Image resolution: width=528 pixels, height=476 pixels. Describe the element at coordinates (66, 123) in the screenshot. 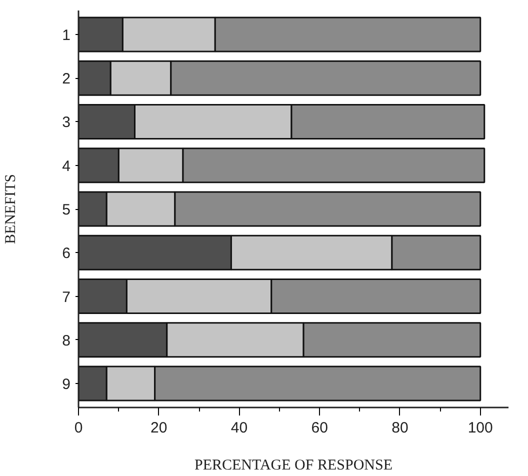

I see `y-tick-label: 3` at that location.